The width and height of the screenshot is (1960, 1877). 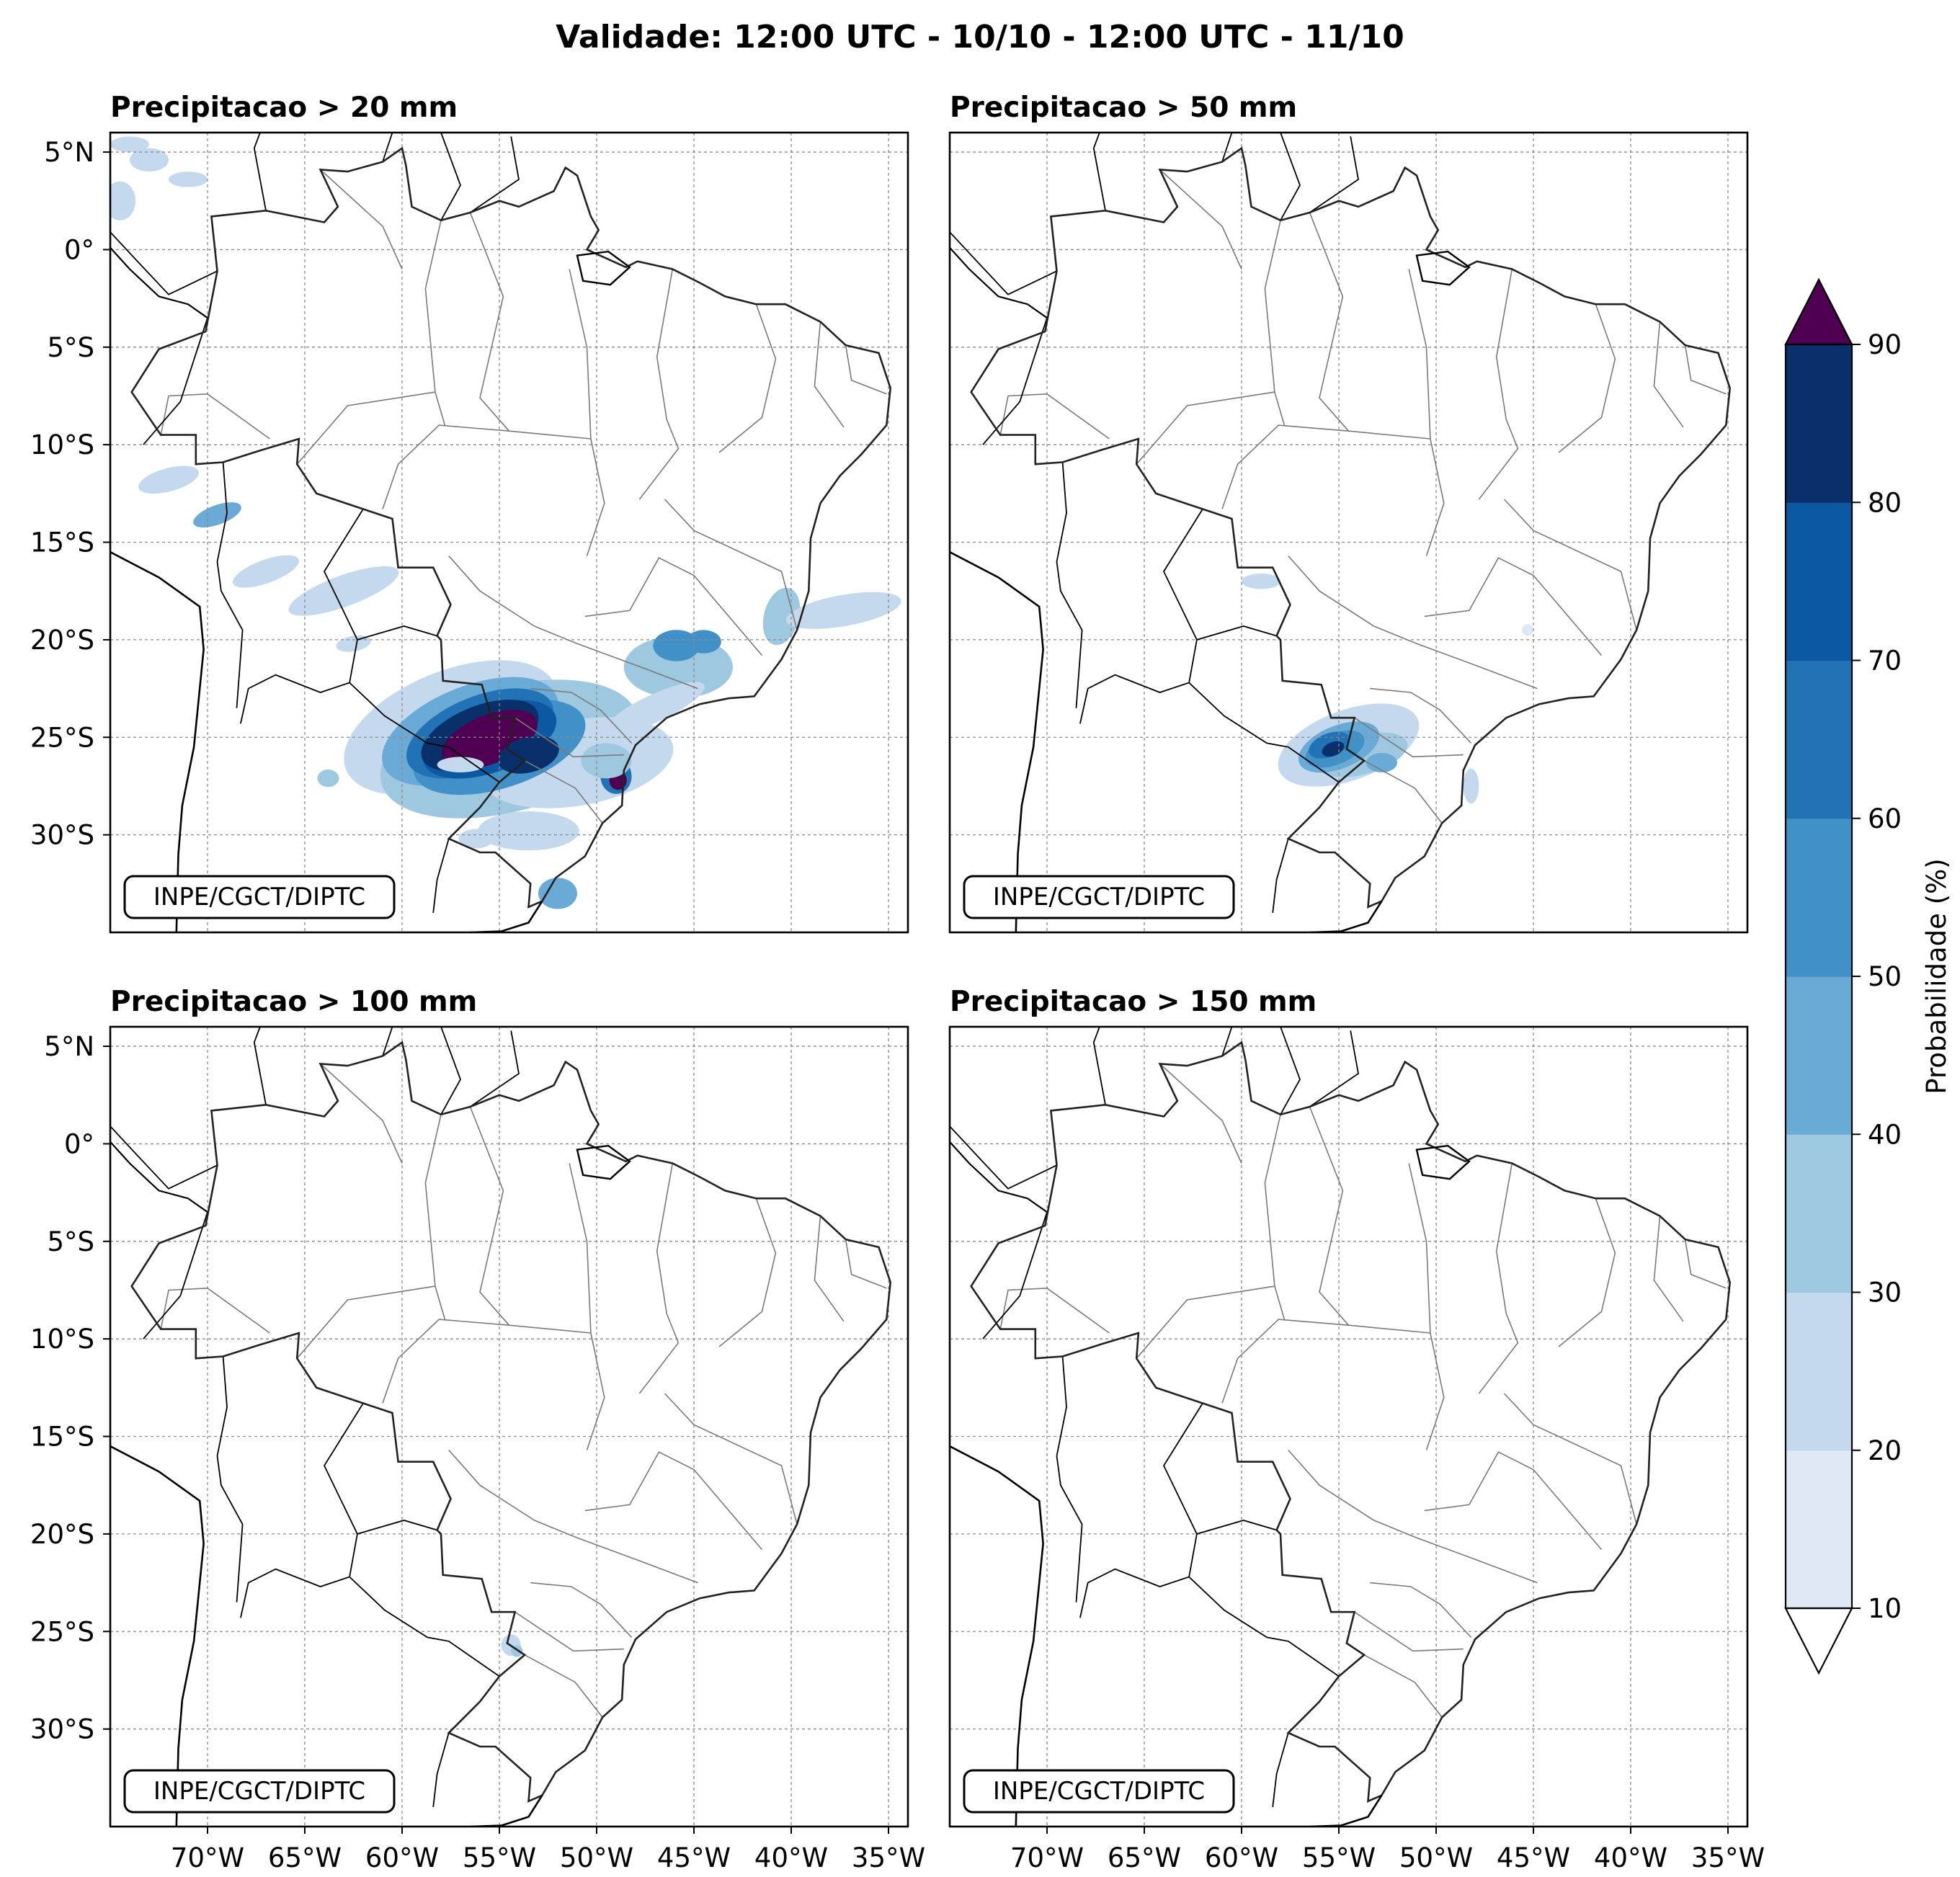 I want to click on panel-title: Precipitacao > 150 mm, so click(x=1133, y=1002).